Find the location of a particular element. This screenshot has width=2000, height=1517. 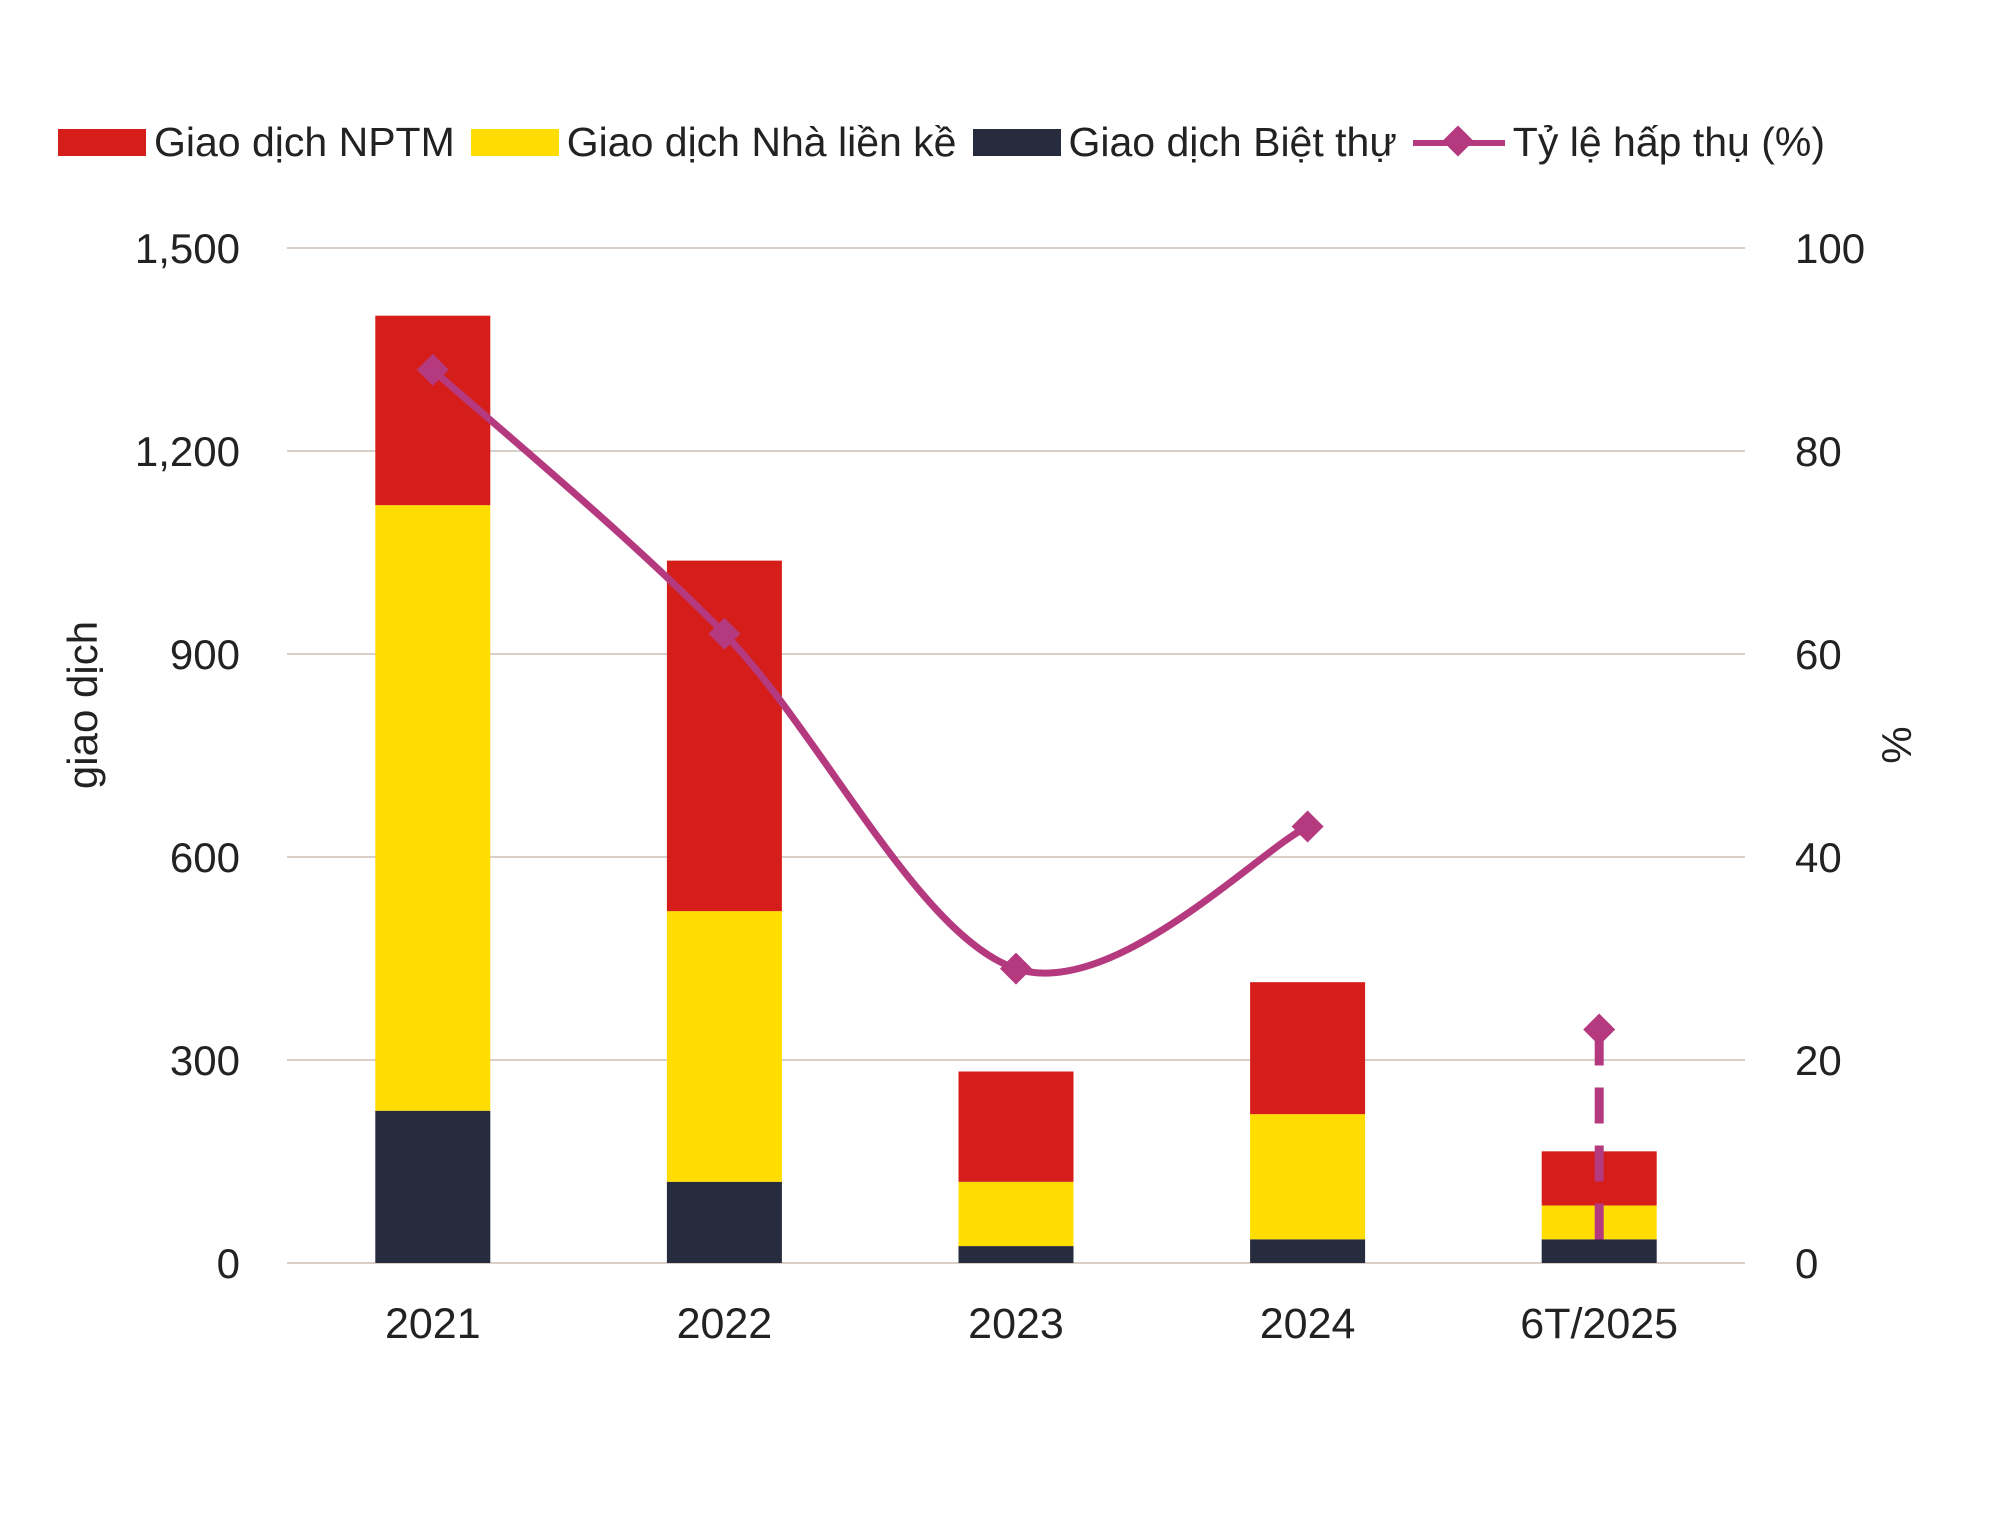

left-axis-tick-label: 1,200 is located at coordinates (187, 451).